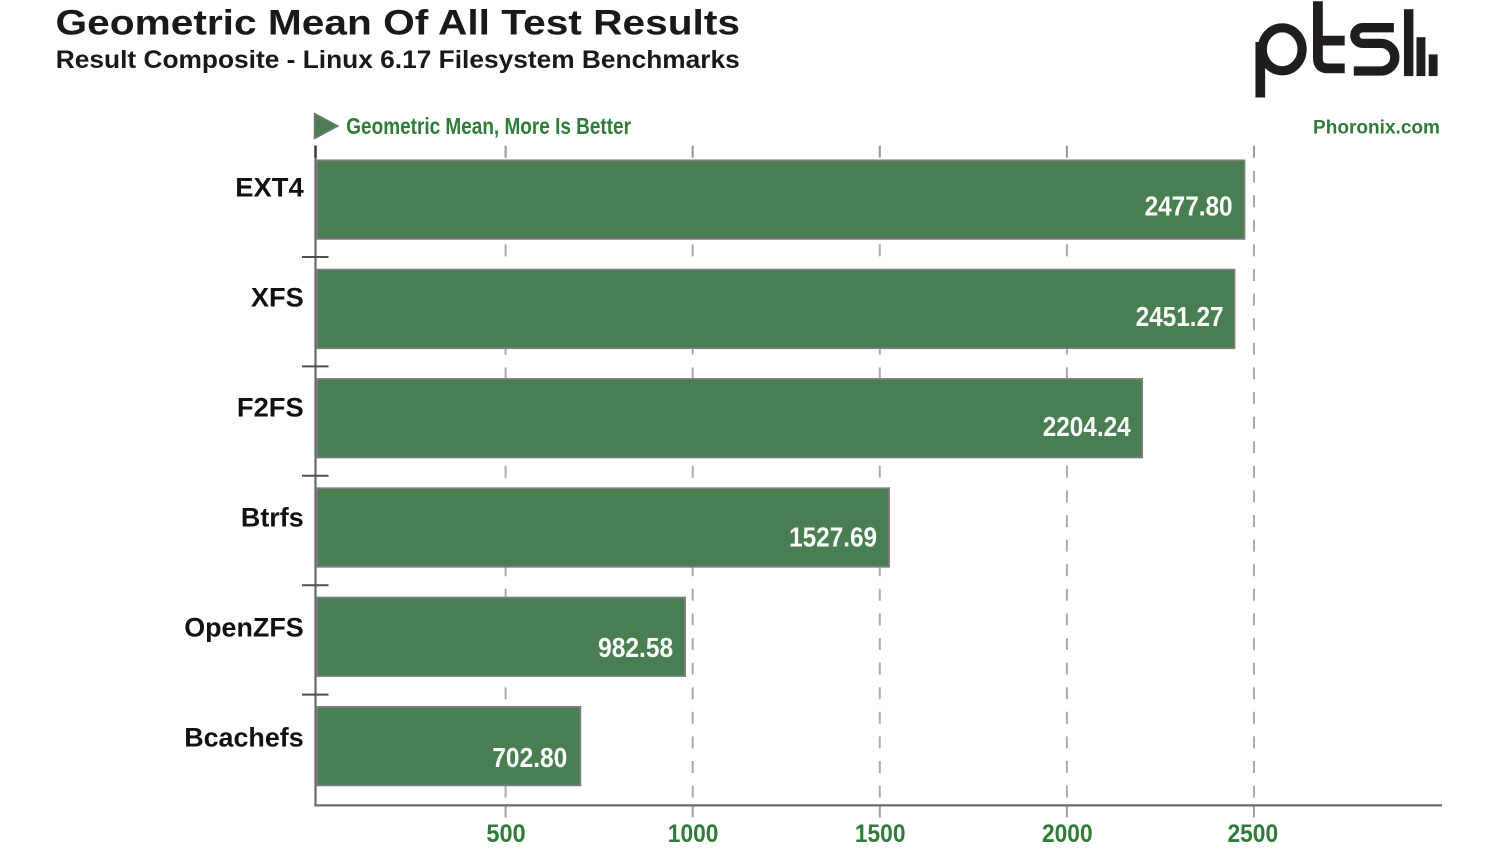  What do you see at coordinates (269, 187) in the screenshot?
I see `svg-text: EXT4` at bounding box center [269, 187].